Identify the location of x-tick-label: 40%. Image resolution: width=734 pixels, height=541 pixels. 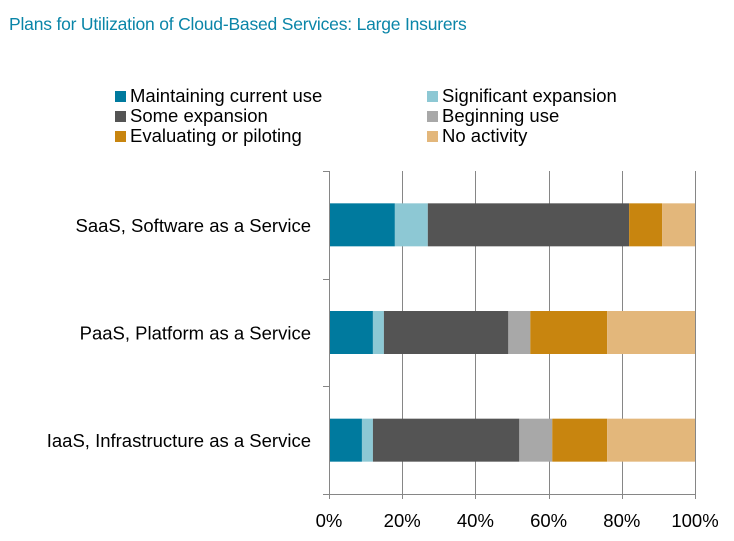
(475, 520).